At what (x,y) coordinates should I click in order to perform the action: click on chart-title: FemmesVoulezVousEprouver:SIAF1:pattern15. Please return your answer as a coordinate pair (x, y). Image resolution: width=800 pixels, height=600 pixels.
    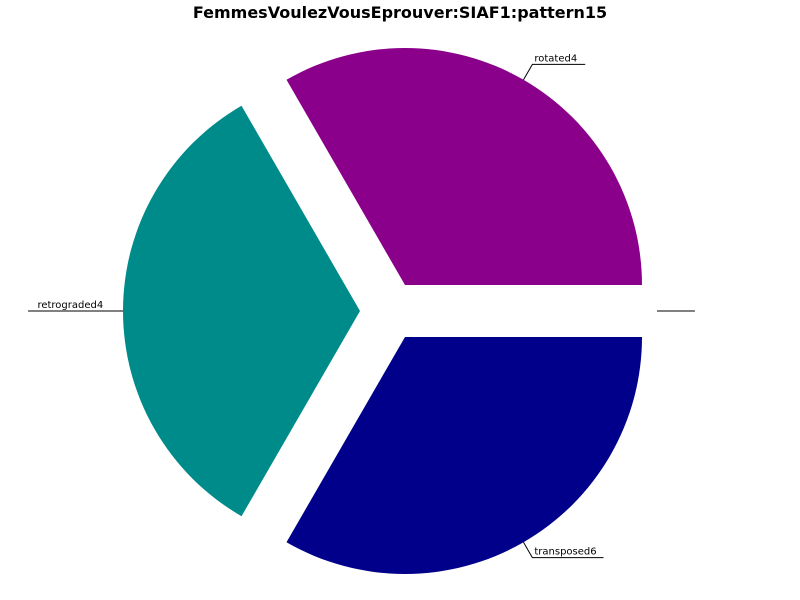
    Looking at the image, I should click on (400, 12).